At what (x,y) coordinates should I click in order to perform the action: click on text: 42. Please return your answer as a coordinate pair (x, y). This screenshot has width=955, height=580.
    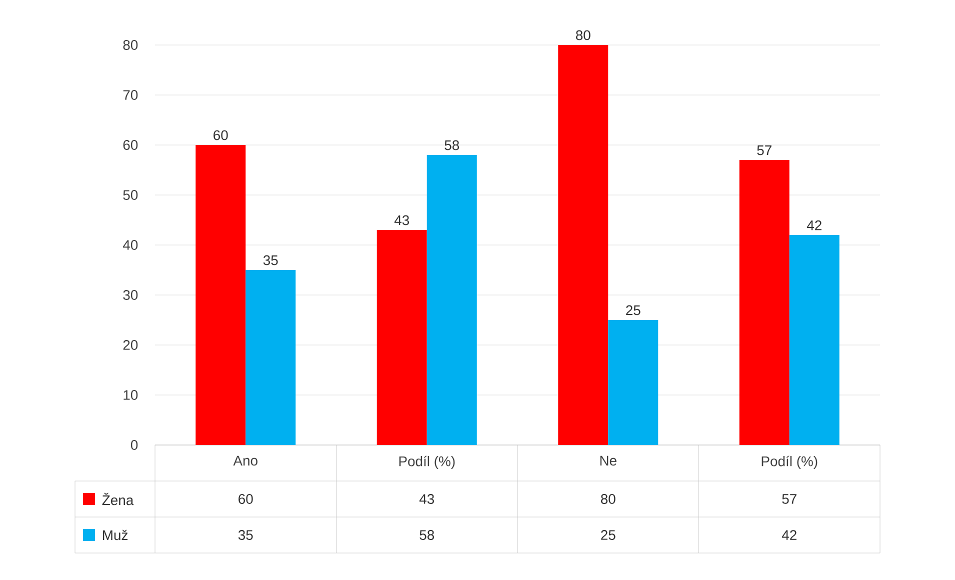
    Looking at the image, I should click on (814, 225).